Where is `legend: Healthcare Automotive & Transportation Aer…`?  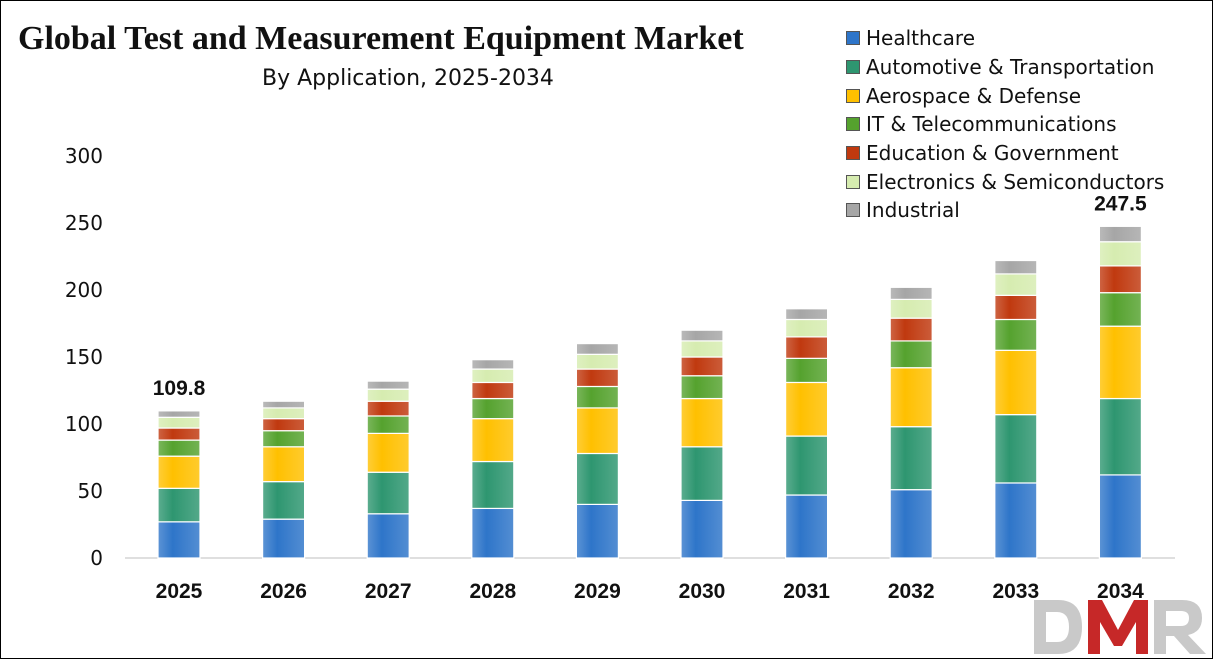 legend: Healthcare Automotive & Transportation Aer… is located at coordinates (1005, 124).